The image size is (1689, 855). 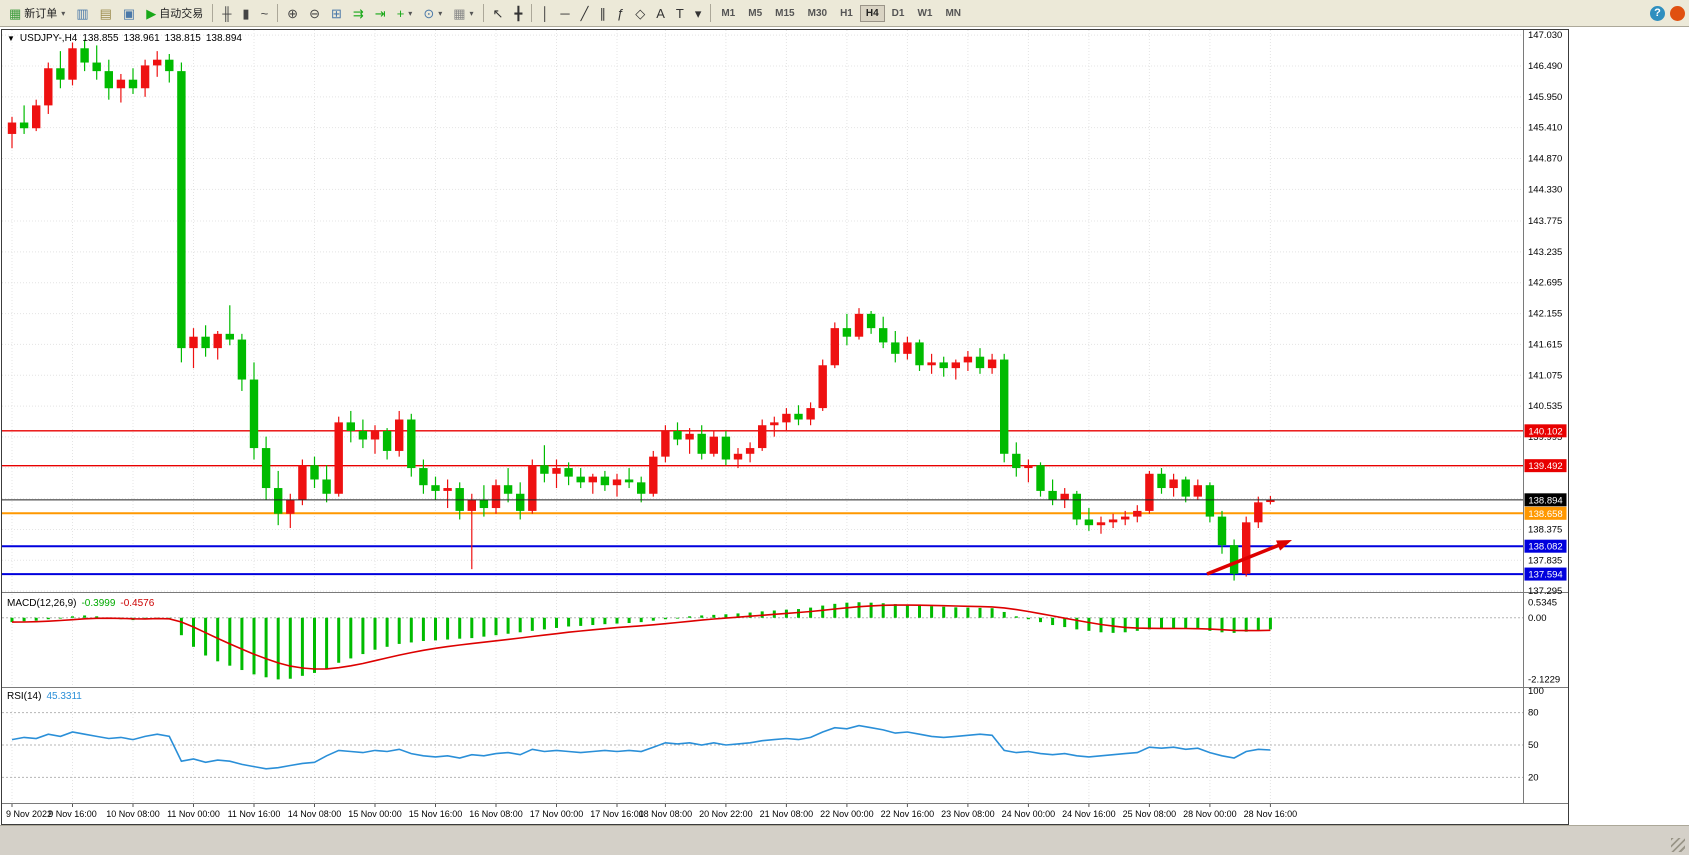 What do you see at coordinates (405, 13) in the screenshot?
I see `indicators-button: + ▾` at bounding box center [405, 13].